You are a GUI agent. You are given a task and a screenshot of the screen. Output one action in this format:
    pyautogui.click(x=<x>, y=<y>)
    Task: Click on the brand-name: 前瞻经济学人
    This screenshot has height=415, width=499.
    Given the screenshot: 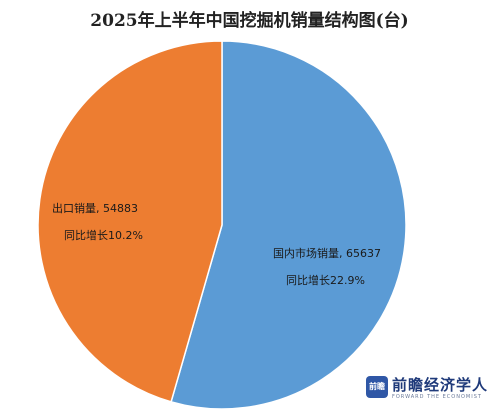 What is the action you would take?
    pyautogui.click(x=440, y=385)
    